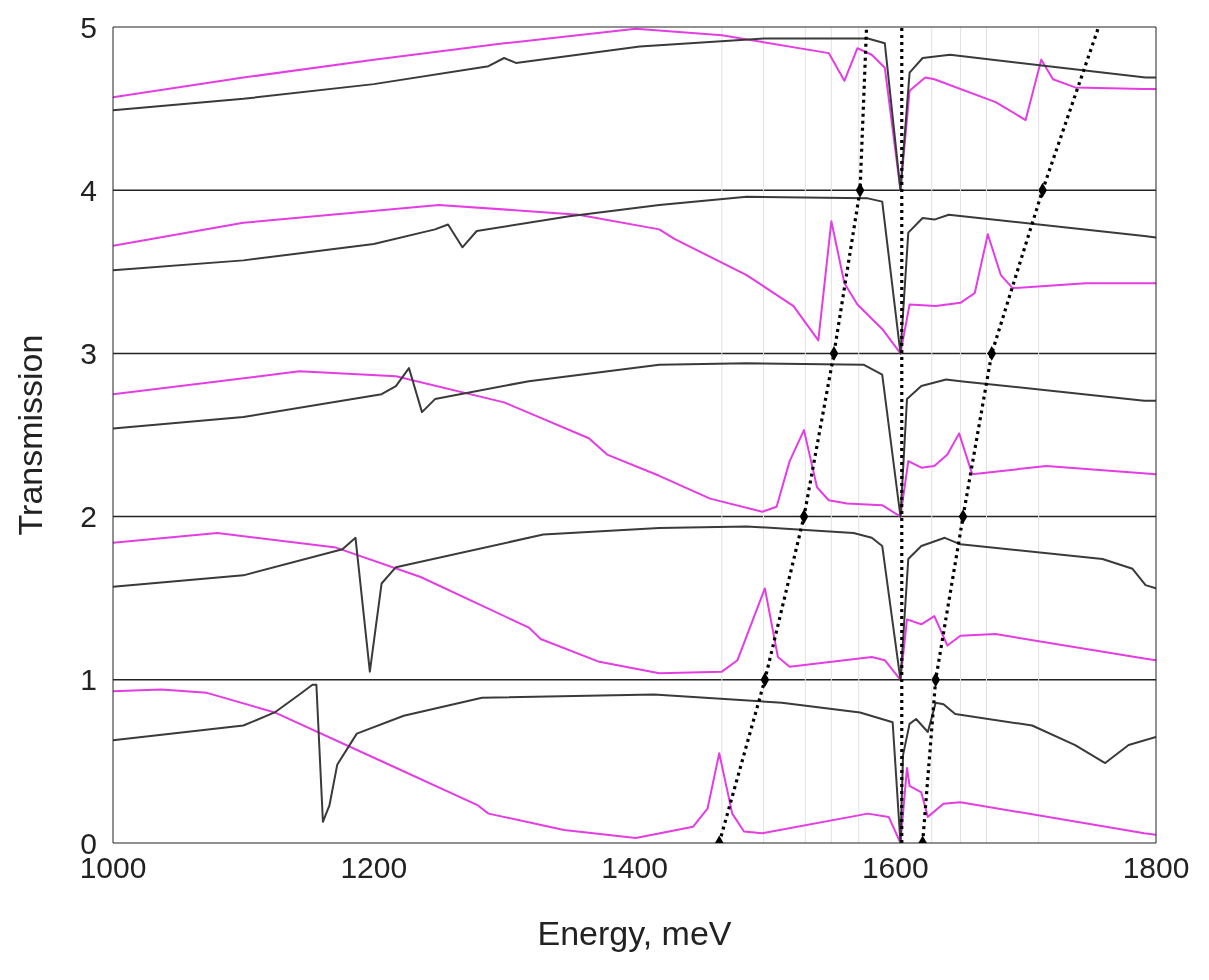 Image resolution: width=1209 pixels, height=980 pixels. What do you see at coordinates (88, 354) in the screenshot?
I see `y-tick-label: 3` at bounding box center [88, 354].